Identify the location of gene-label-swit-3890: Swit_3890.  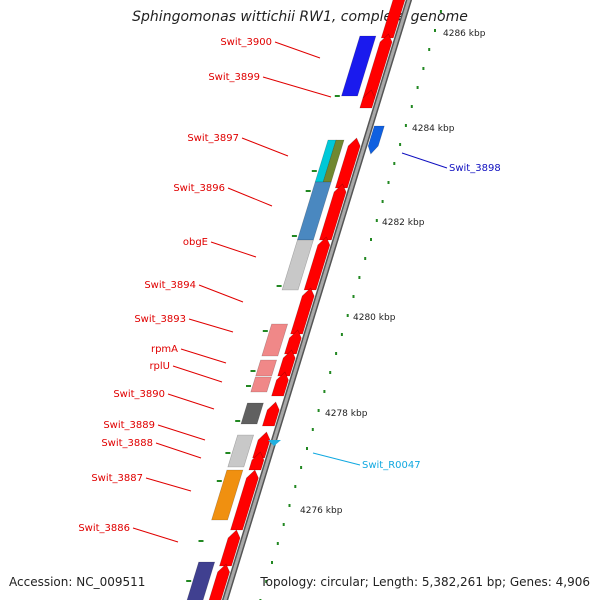
(139, 394).